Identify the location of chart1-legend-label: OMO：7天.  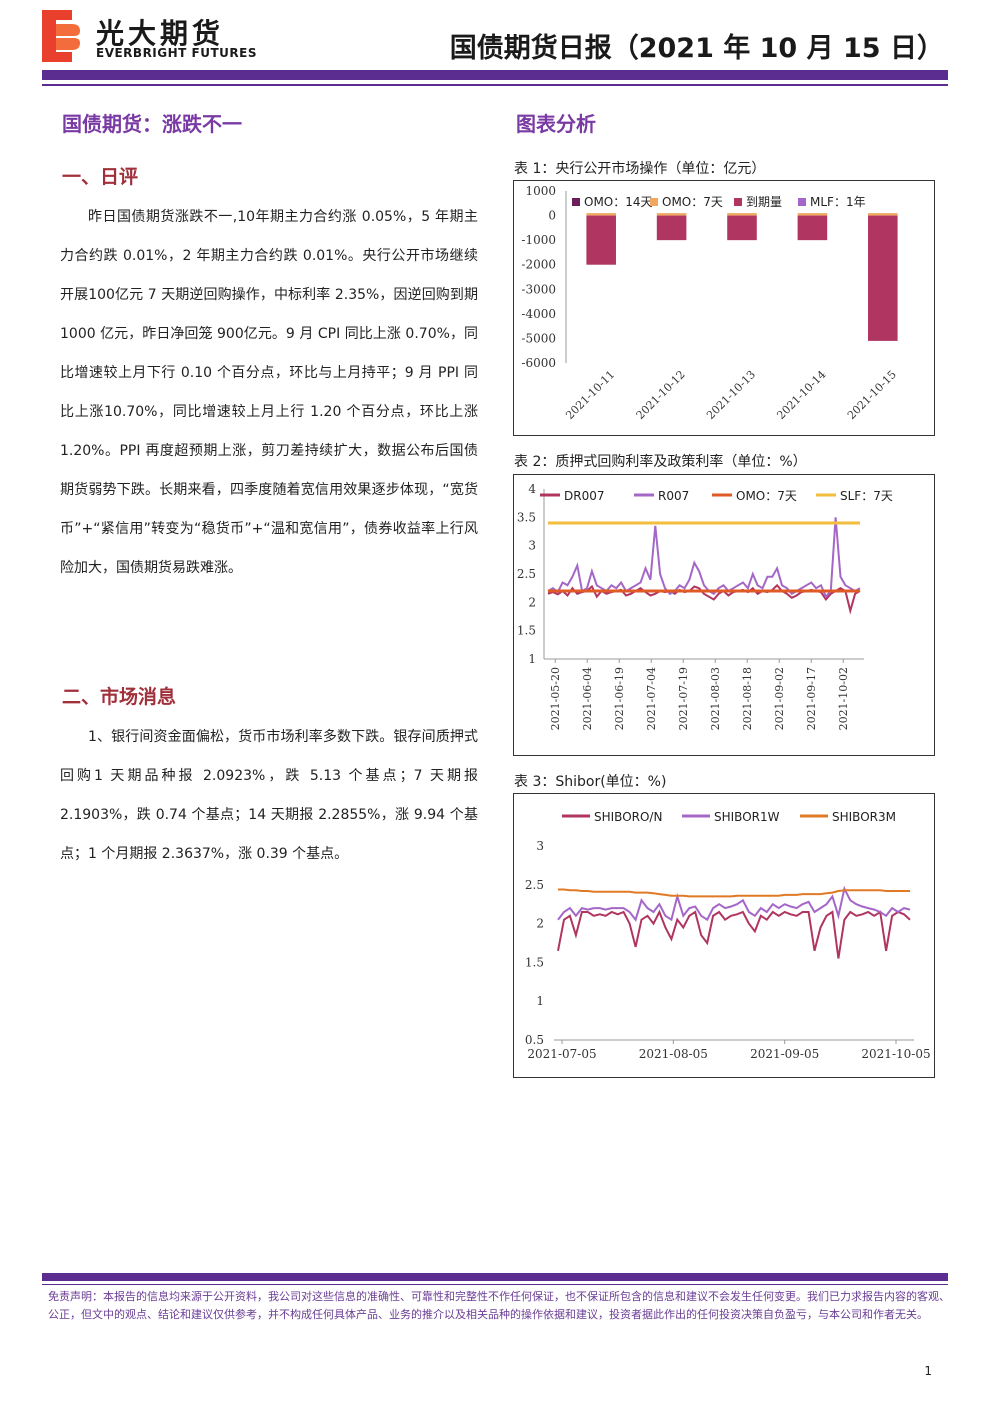
(692, 202).